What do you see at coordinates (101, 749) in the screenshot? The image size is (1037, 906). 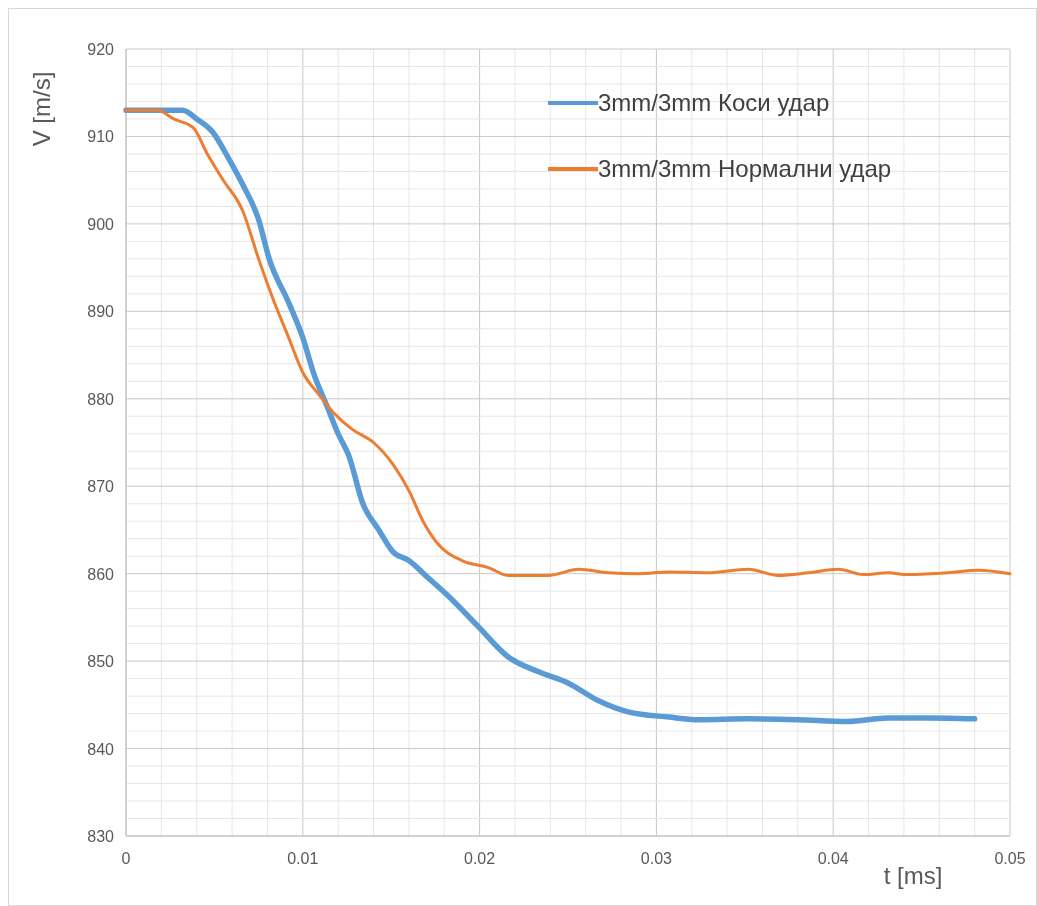 I see `y-tick-label: 840` at bounding box center [101, 749].